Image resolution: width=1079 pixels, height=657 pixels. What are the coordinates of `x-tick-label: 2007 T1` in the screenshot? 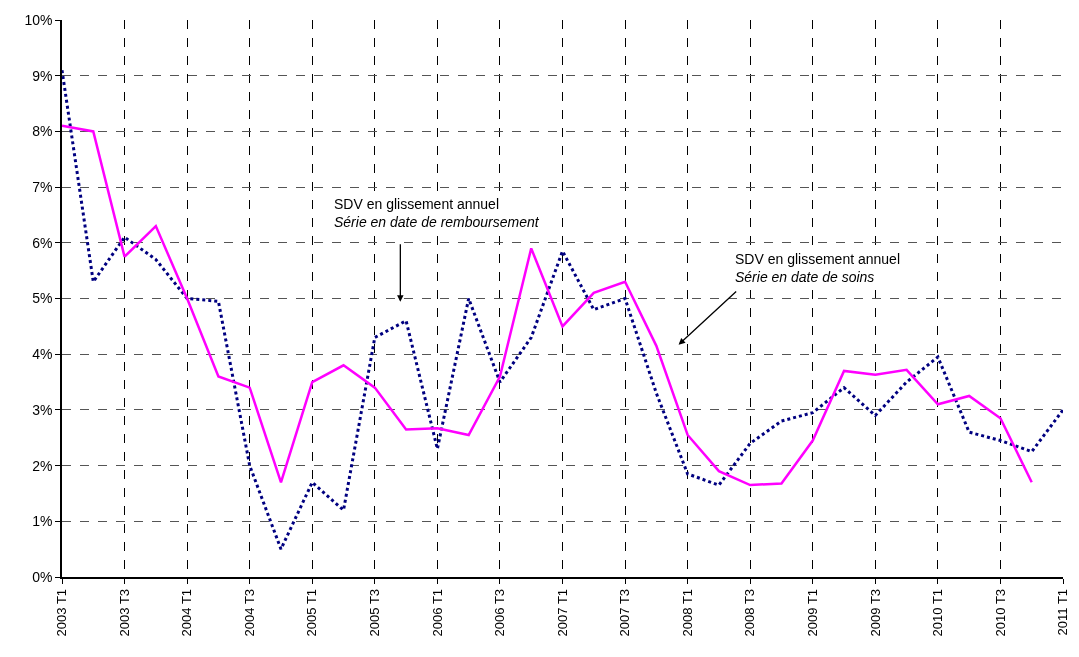 It's located at (562, 612).